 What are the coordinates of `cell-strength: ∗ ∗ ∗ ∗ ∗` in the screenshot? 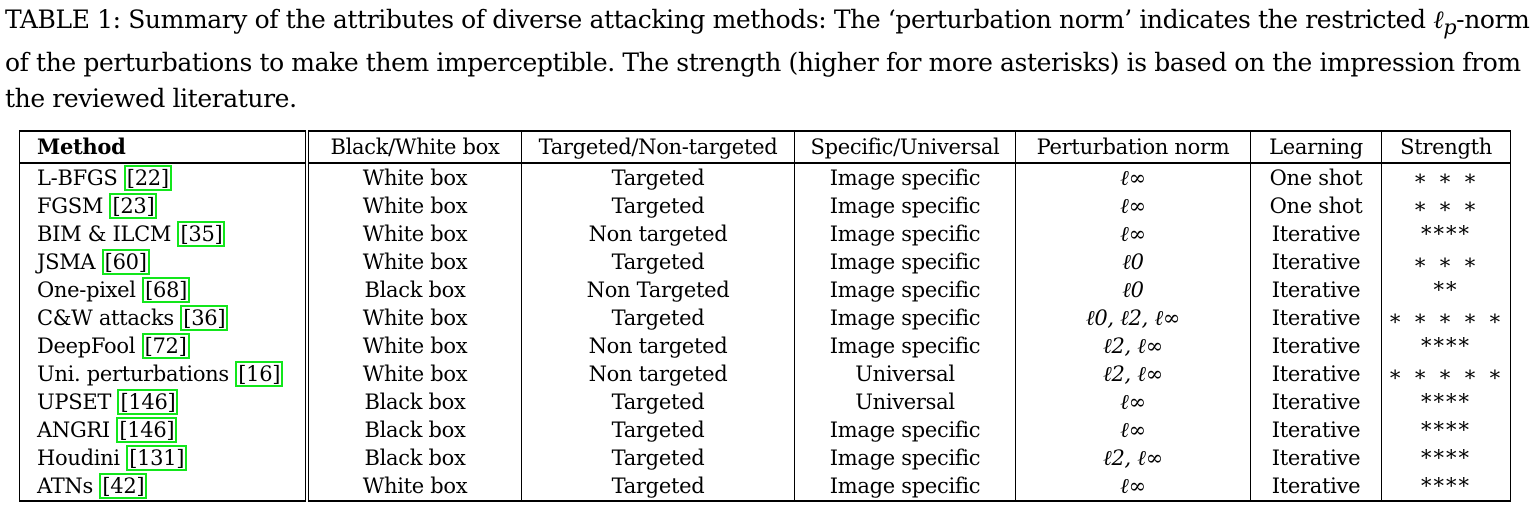 It's located at (1446, 374).